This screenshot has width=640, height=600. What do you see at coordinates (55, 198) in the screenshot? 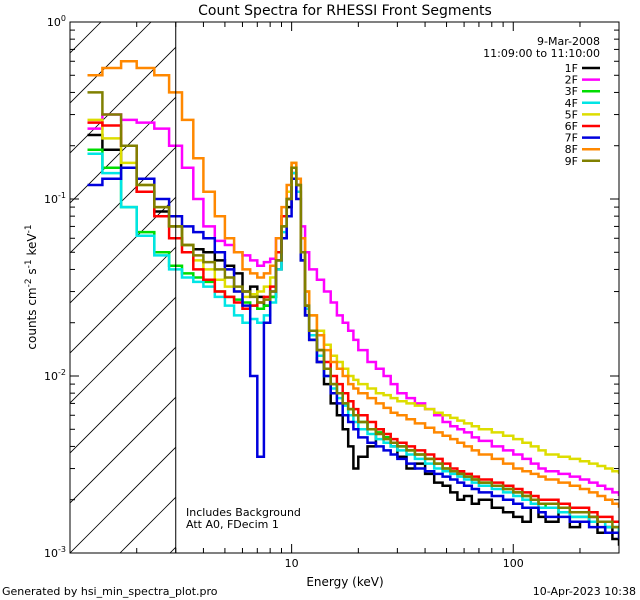
I see `y-tick-label: 10⁻¹` at bounding box center [55, 198].